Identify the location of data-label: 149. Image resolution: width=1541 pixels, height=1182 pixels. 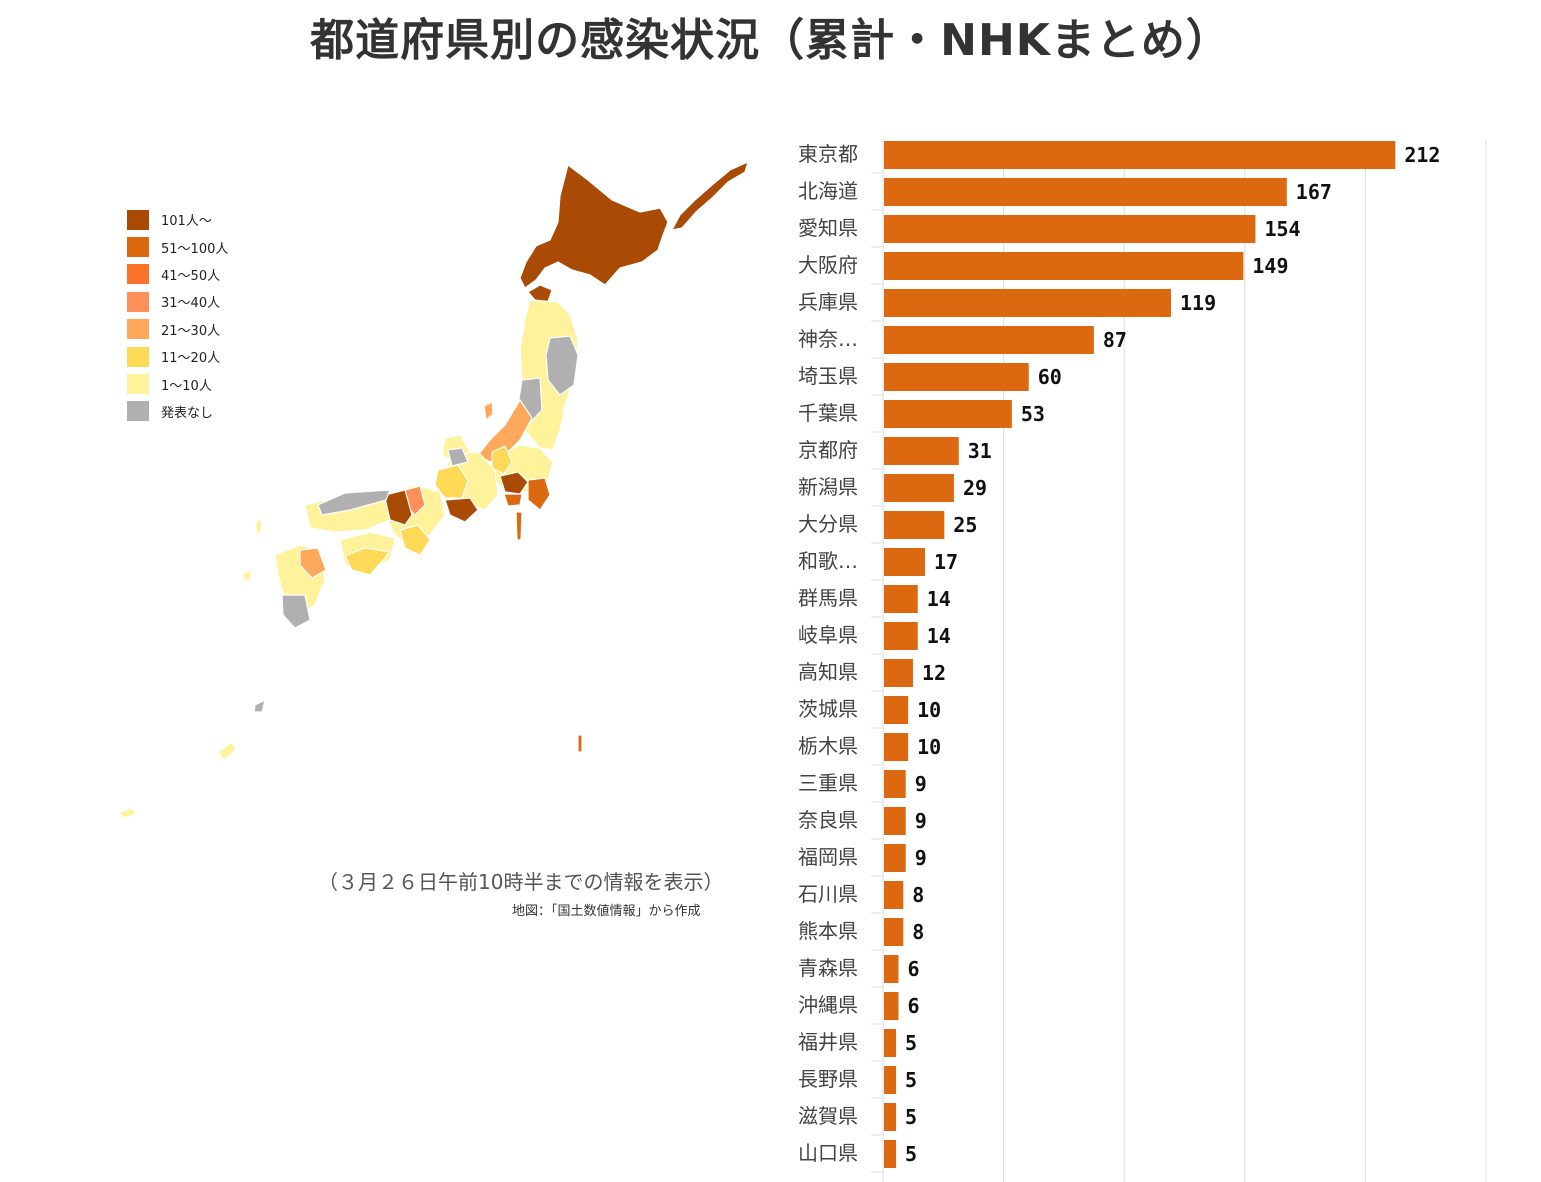
(1270, 266).